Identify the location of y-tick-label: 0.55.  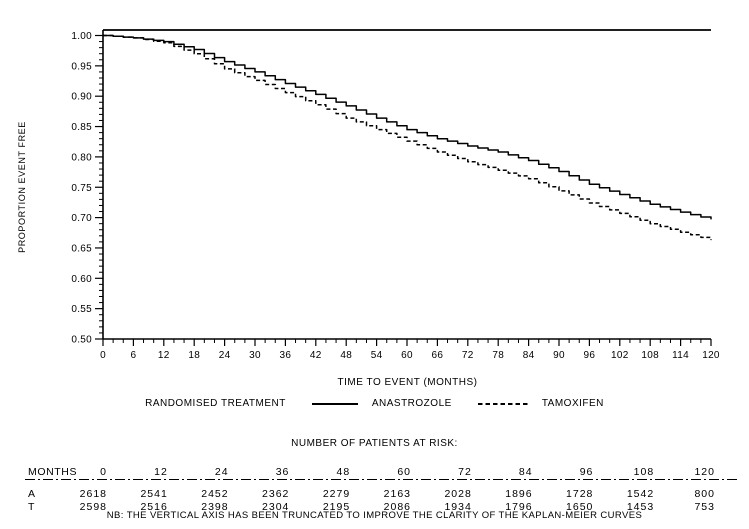
(81, 309).